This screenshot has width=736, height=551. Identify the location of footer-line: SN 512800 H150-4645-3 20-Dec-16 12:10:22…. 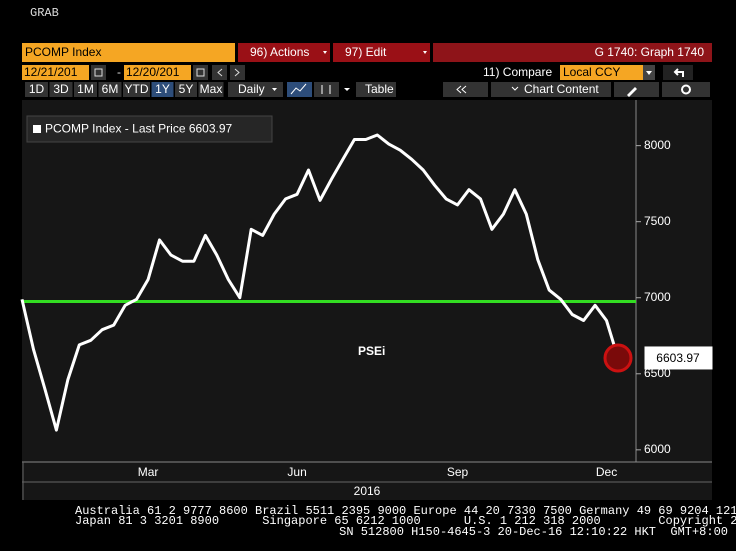
(533, 532).